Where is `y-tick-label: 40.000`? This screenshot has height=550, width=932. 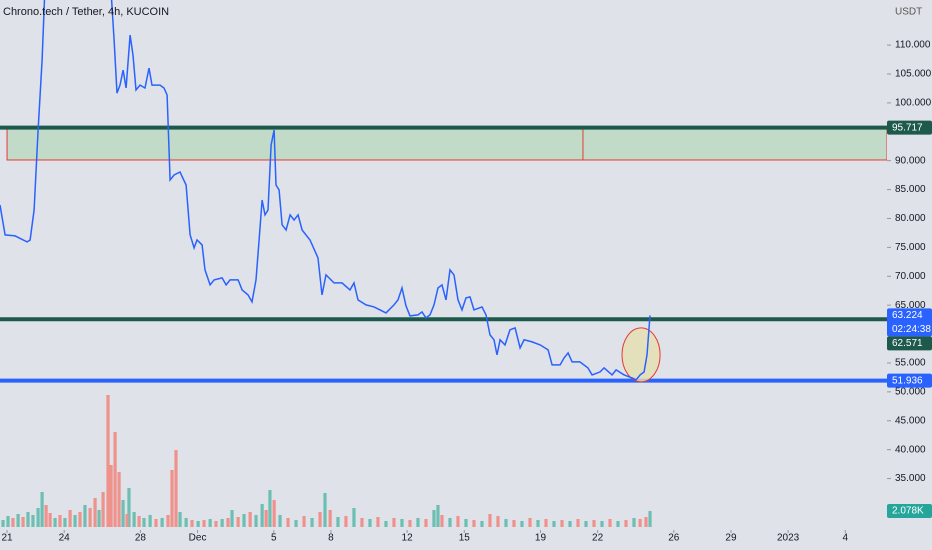
y-tick-label: 40.000 is located at coordinates (910, 449).